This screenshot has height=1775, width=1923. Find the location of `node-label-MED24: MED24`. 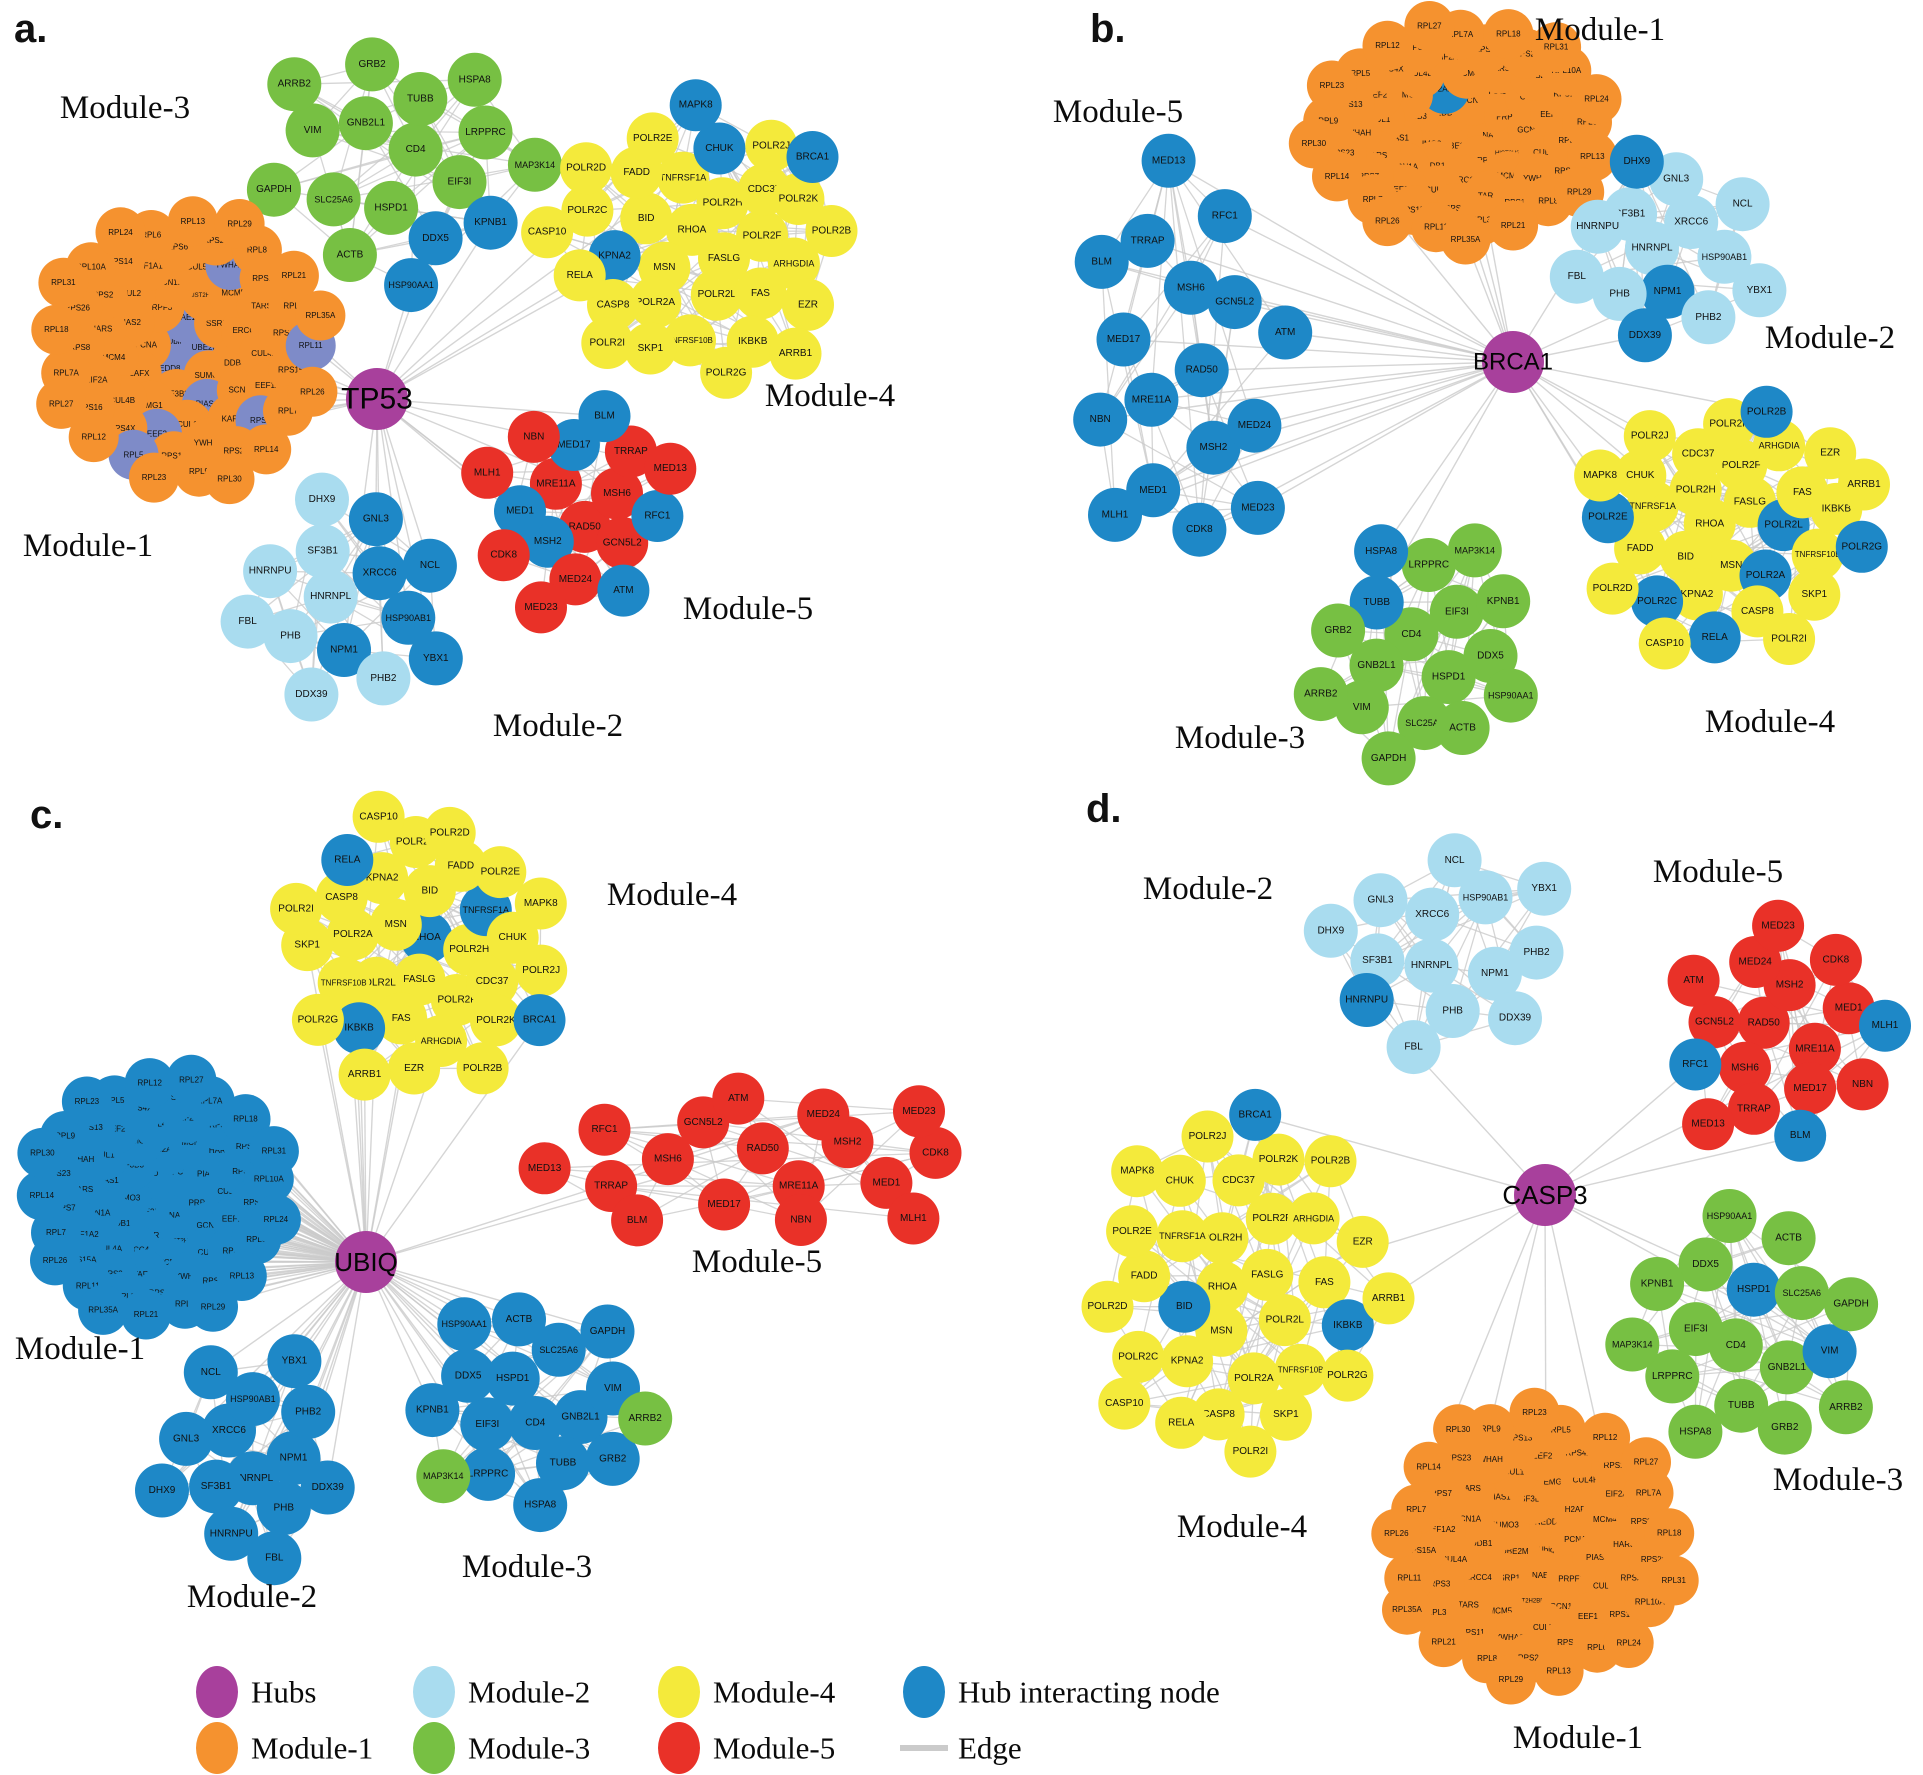

node-label-MED24: MED24 is located at coordinates (1255, 425).